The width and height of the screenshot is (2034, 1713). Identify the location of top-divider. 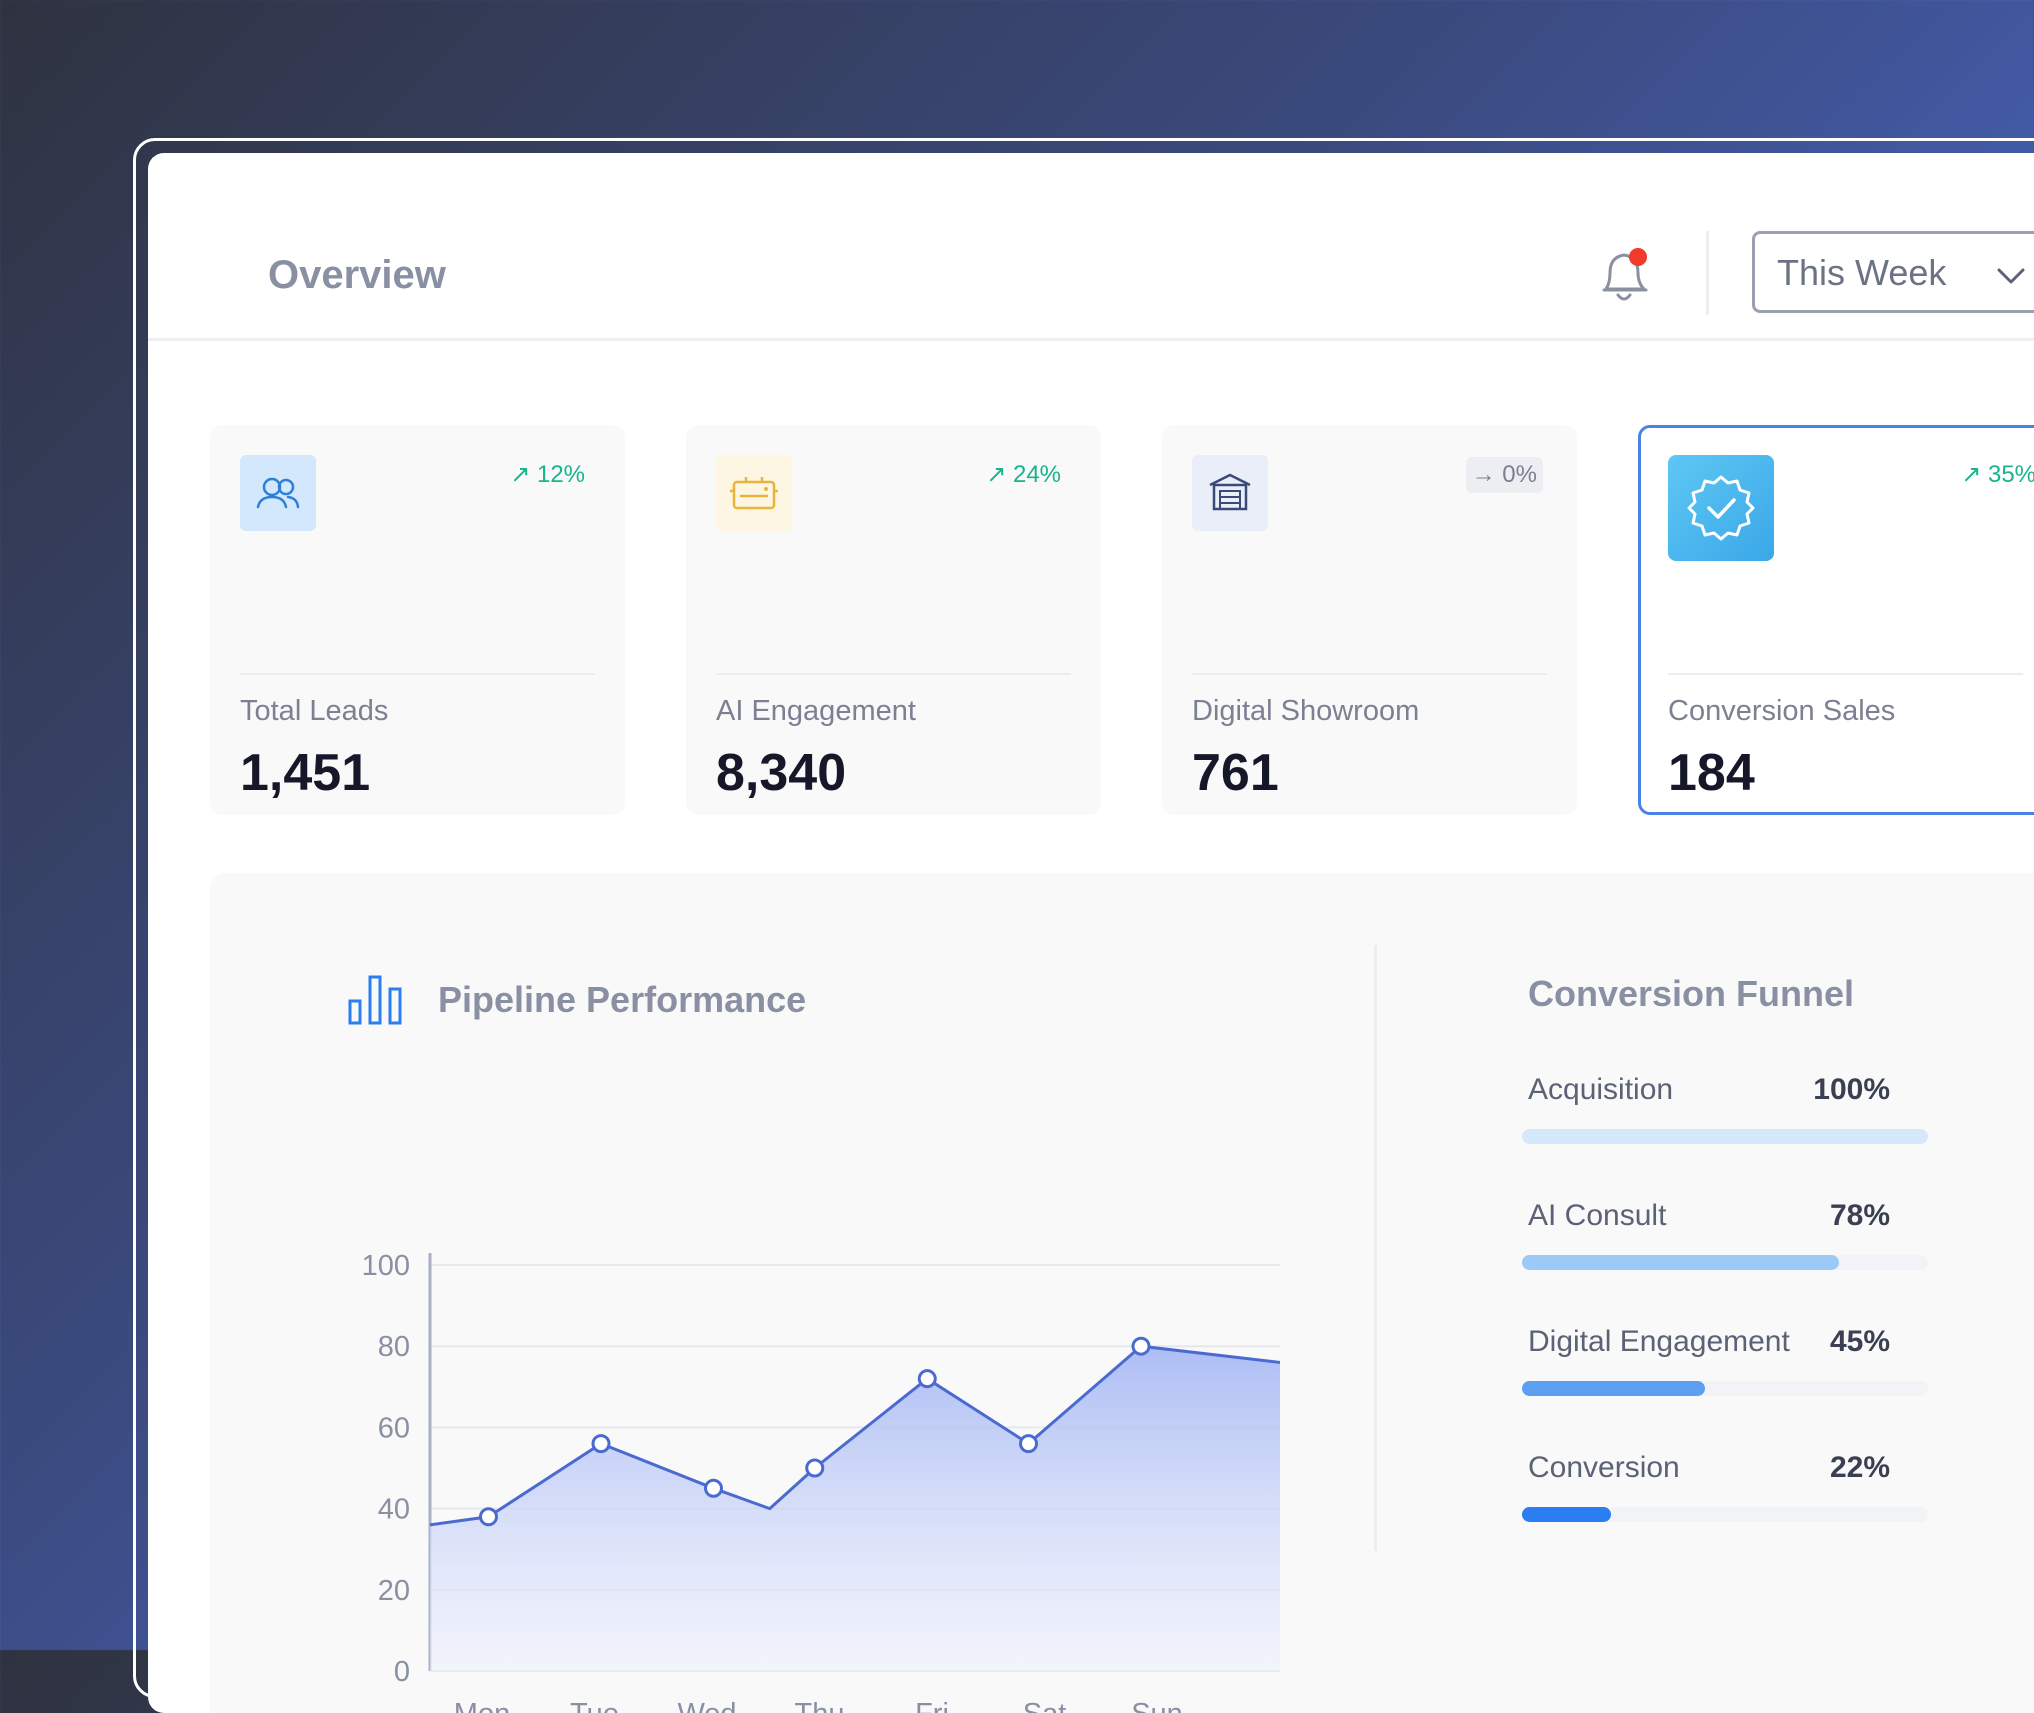
(1707, 273).